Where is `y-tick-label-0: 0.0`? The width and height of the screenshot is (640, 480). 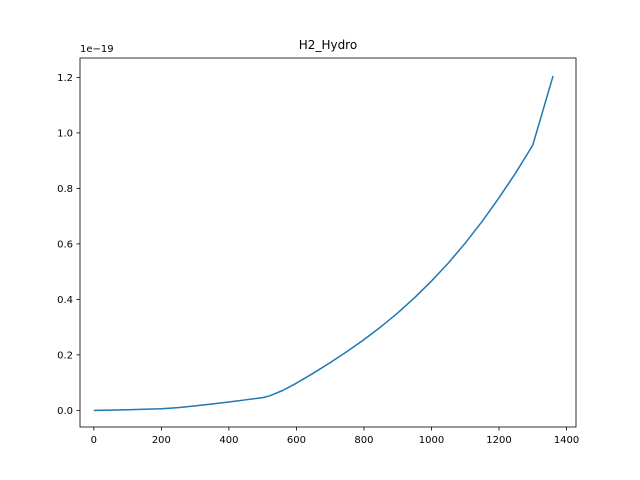
y-tick-label-0: 0.0 is located at coordinates (65, 411).